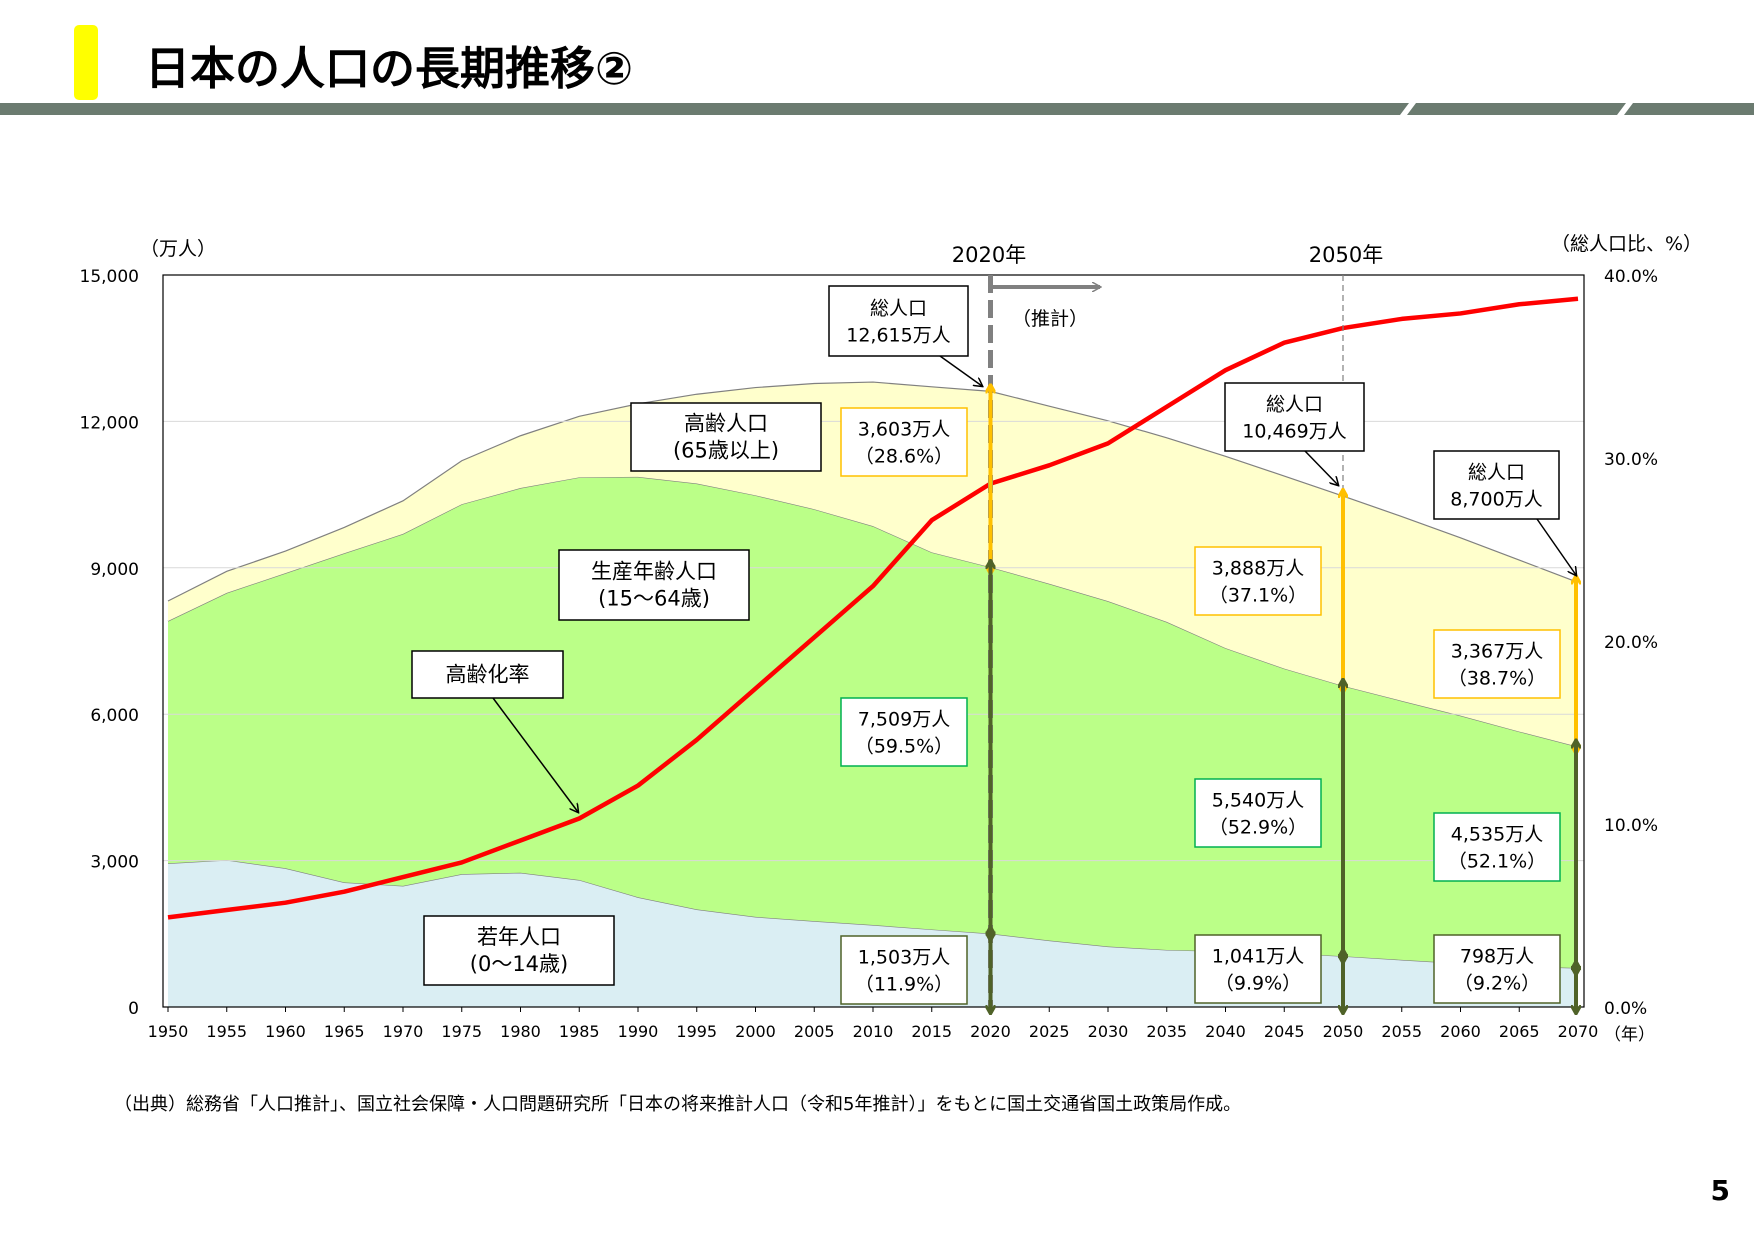 This screenshot has height=1240, width=1754. What do you see at coordinates (1497, 679) in the screenshot?
I see `elderly-callout-y2070-text: （38.7%）` at bounding box center [1497, 679].